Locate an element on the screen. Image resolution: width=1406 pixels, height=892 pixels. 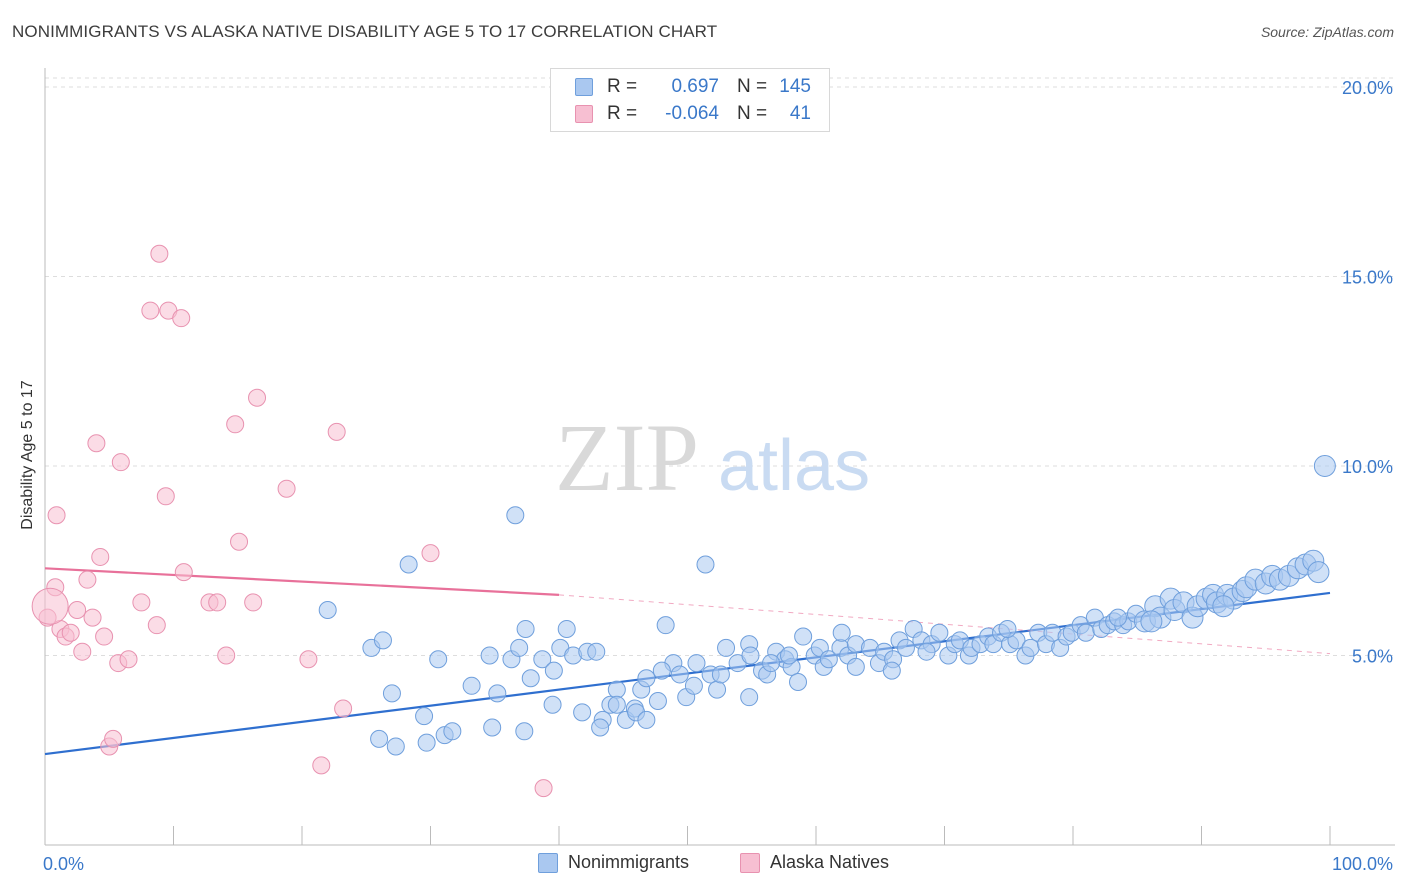
series-legend: Nonimmigrants Alaska Natives is located at coordinates (703, 864).